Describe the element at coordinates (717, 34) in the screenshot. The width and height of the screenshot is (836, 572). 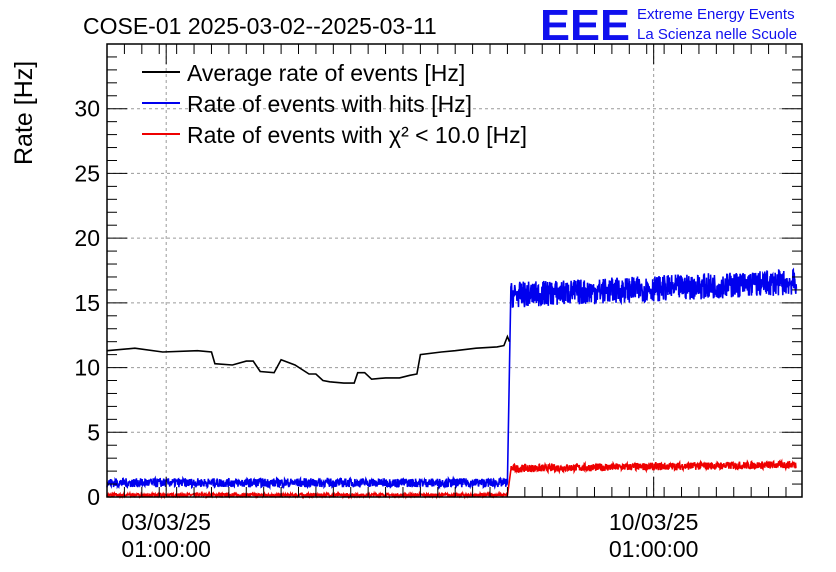
I see `logo-line-2: La Scienza nelle Scuole` at that location.